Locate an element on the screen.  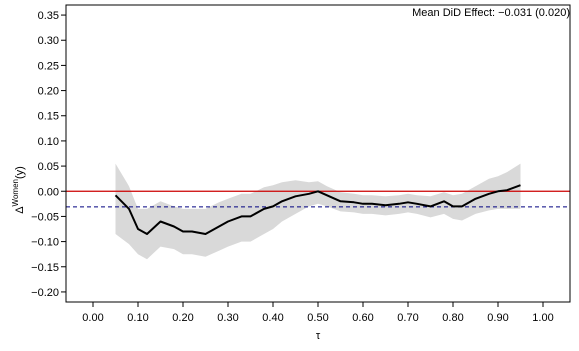
y-axis-title: ΔWomen(y) is located at coordinates (18, 190).